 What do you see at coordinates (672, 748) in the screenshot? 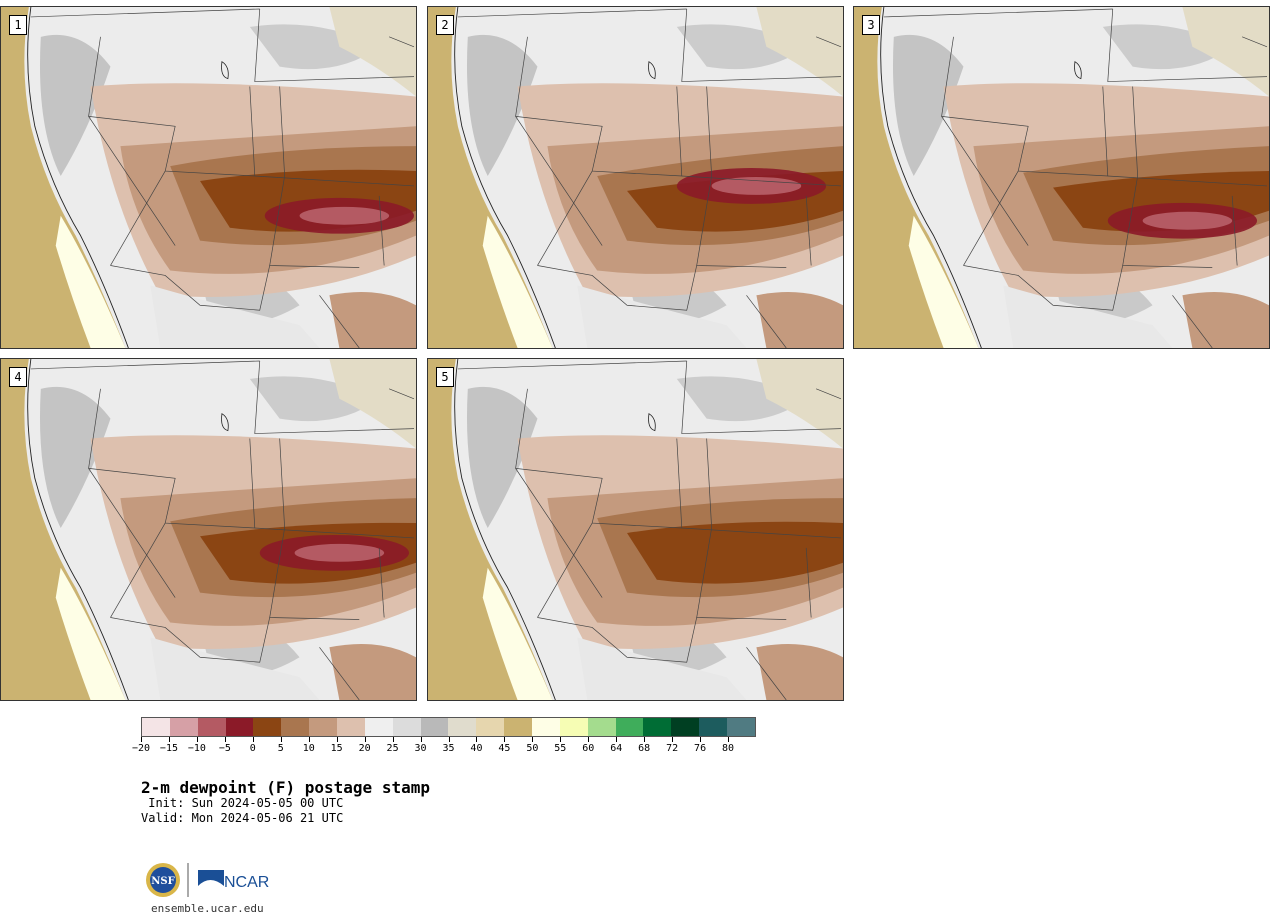
I see `colorbar-tick-label: 72` at bounding box center [672, 748].